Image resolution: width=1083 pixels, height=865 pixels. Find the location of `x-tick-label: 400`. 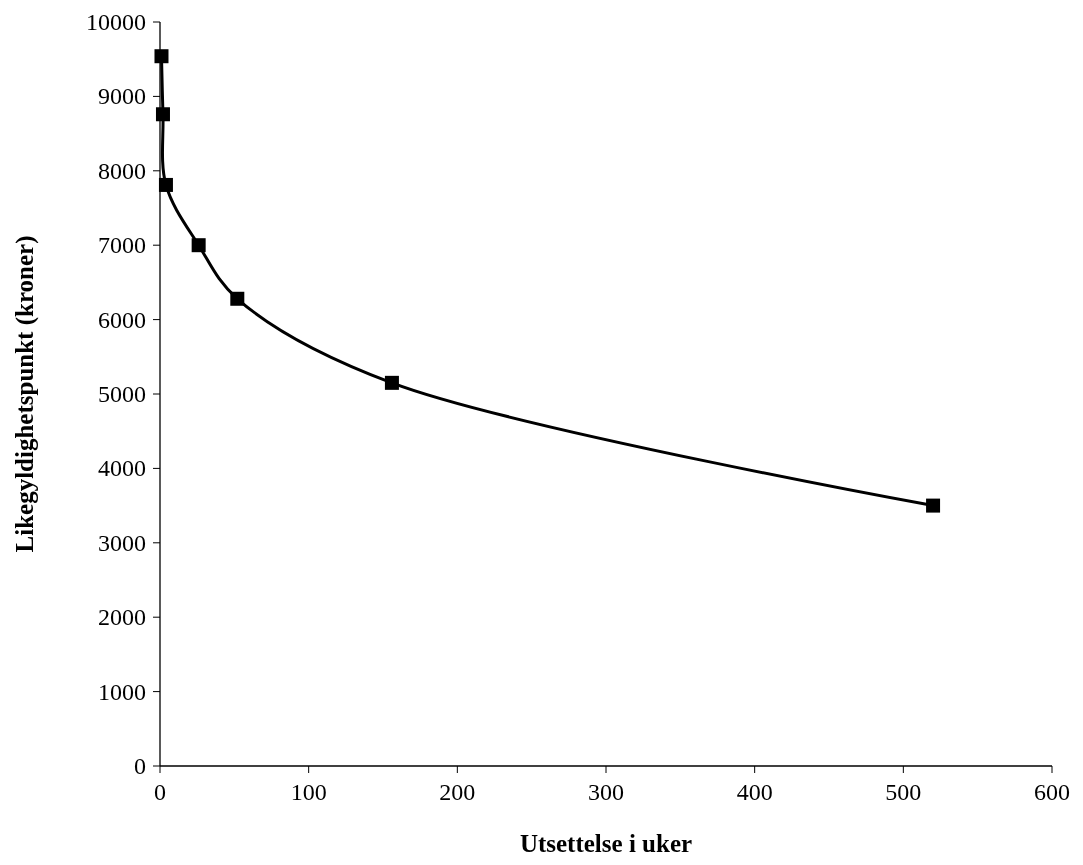

x-tick-label: 400 is located at coordinates (754, 792).